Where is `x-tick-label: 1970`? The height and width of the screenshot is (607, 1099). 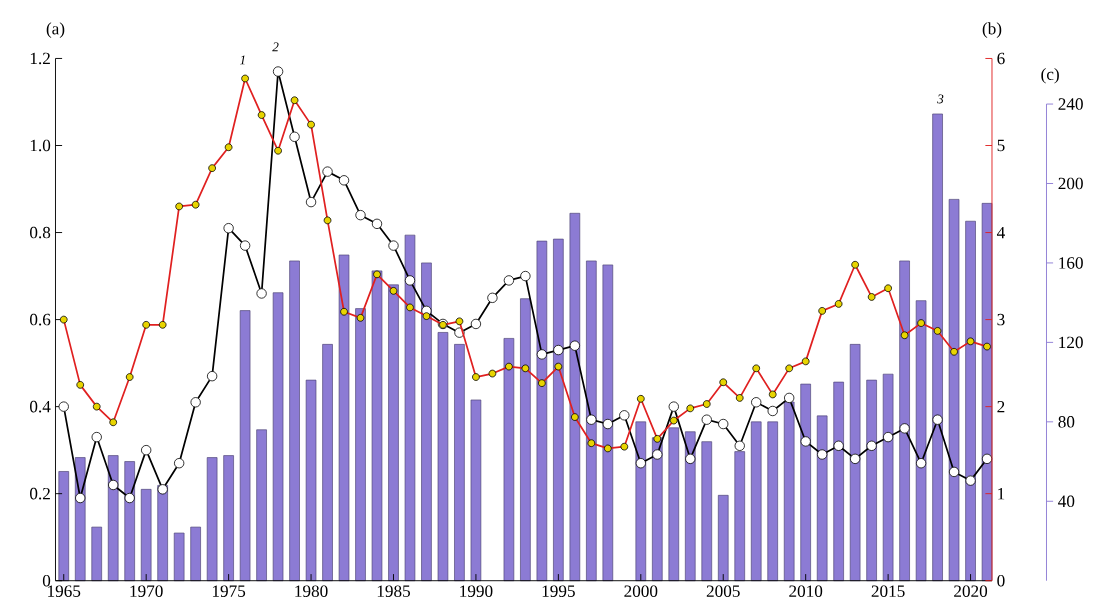 x-tick-label: 1970 is located at coordinates (146, 591).